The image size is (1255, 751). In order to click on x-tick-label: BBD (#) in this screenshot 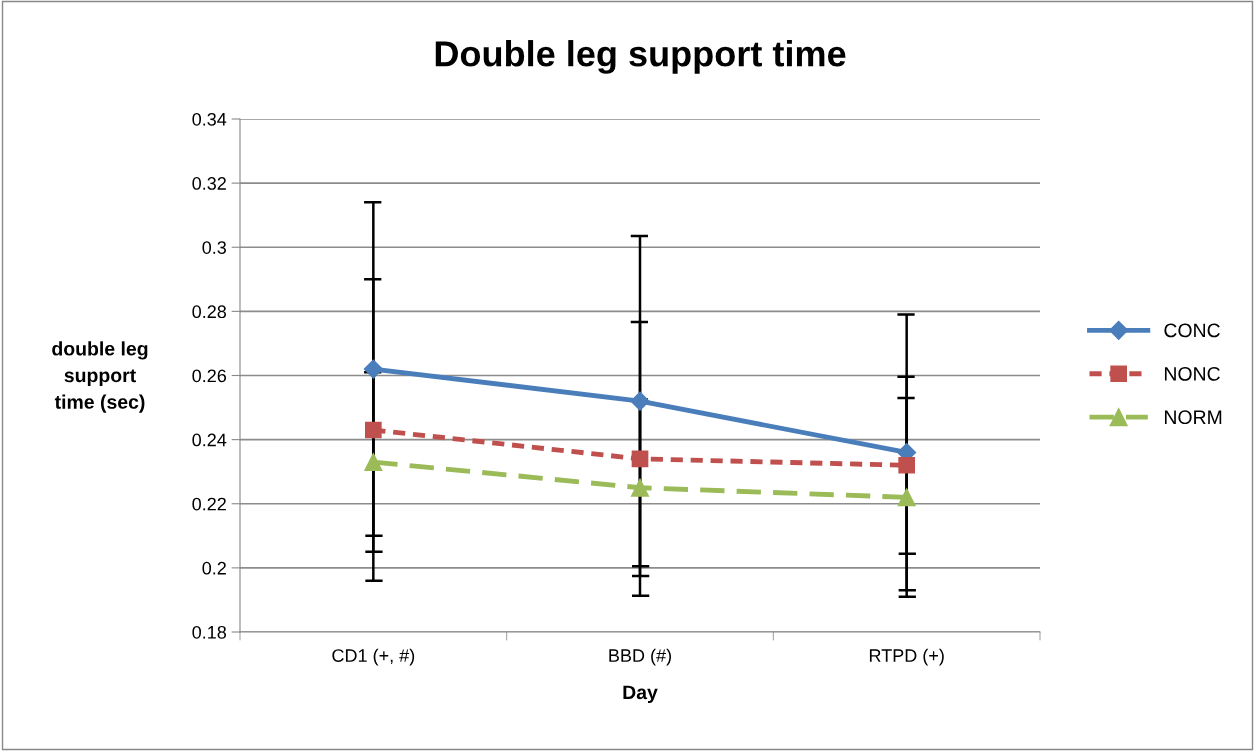, I will do `click(640, 657)`.